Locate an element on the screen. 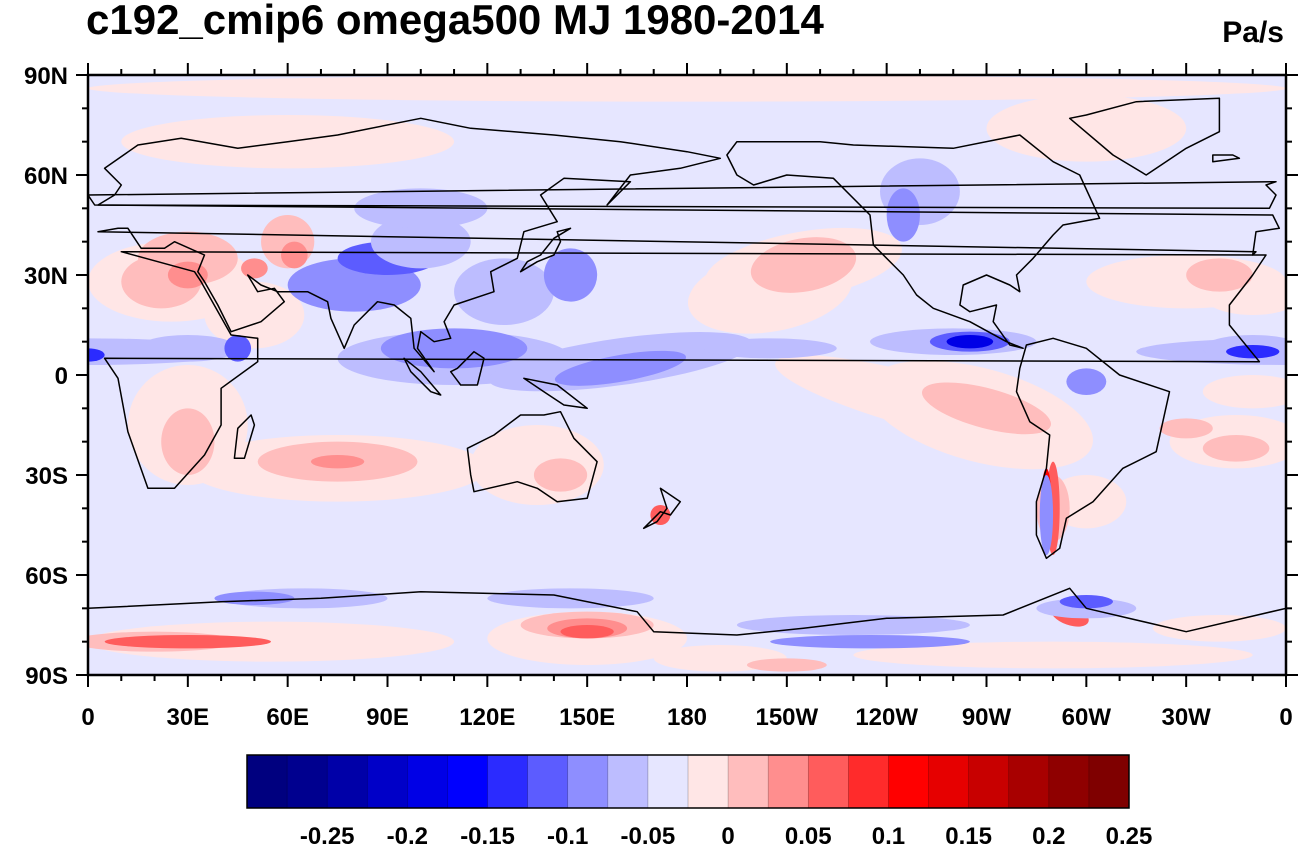 The width and height of the screenshot is (1310, 847). lon-label: 60E is located at coordinates (287, 717).